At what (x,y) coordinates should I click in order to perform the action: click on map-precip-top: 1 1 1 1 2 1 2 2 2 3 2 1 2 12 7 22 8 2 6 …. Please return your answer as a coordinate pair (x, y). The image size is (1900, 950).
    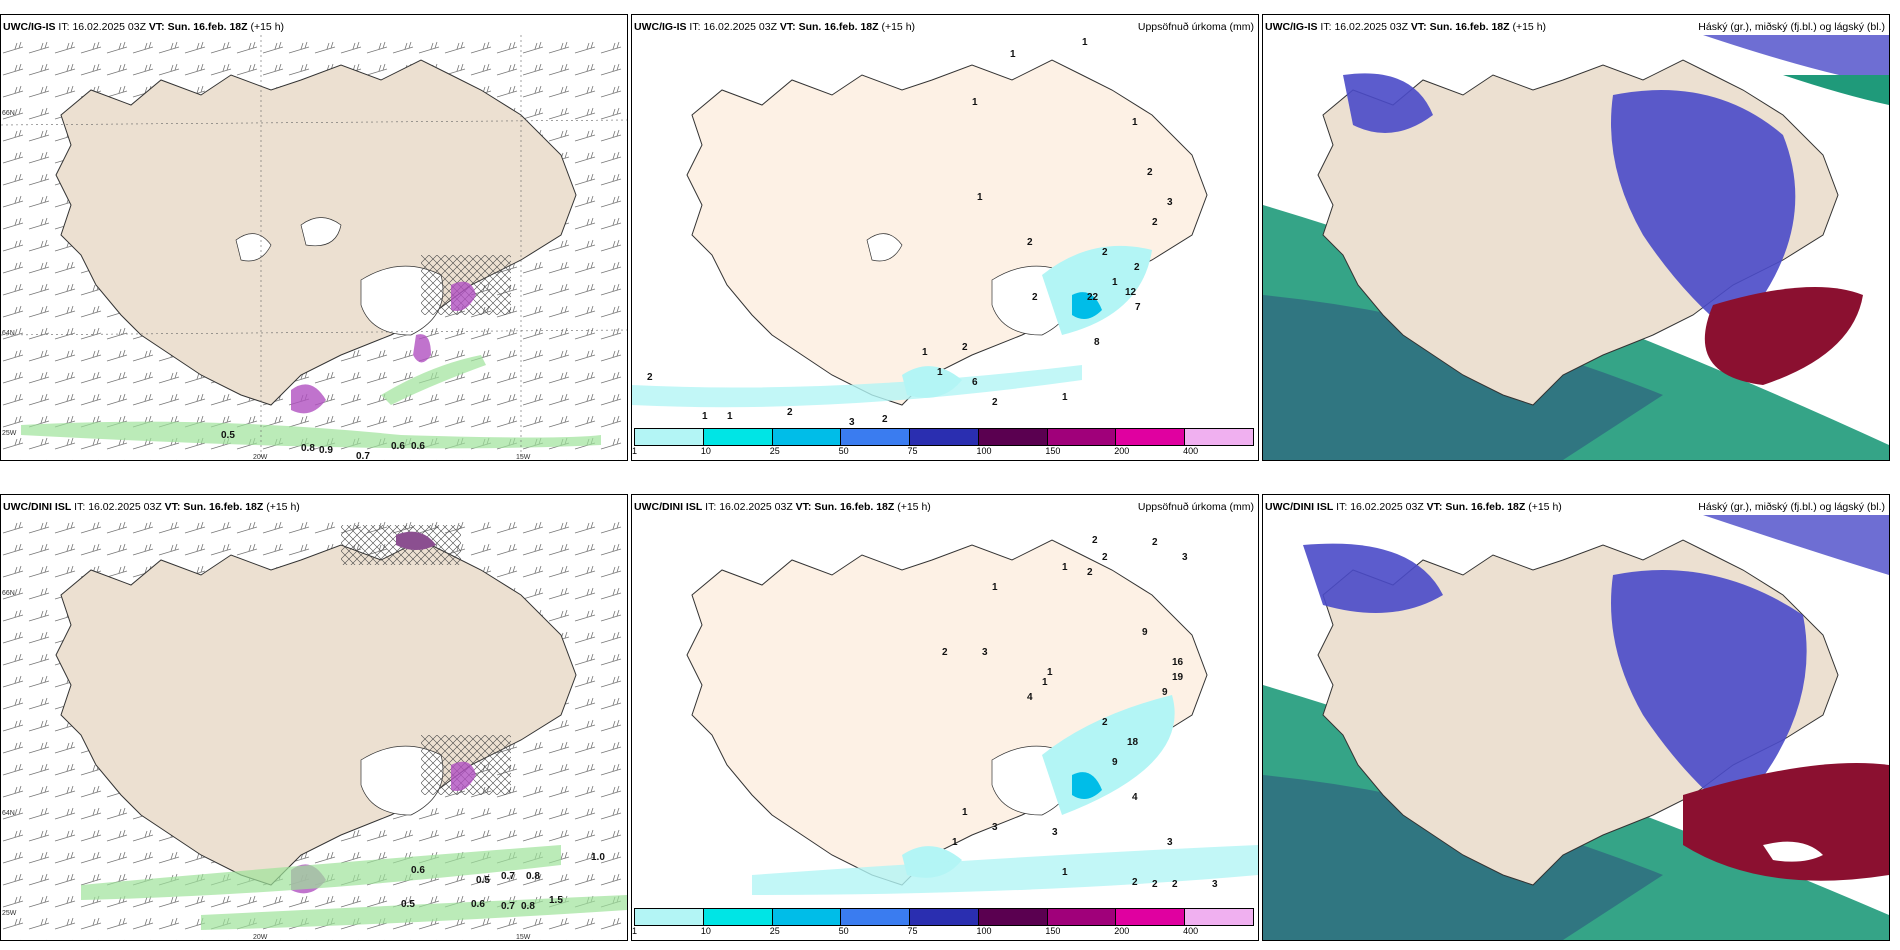
    Looking at the image, I should click on (945, 230).